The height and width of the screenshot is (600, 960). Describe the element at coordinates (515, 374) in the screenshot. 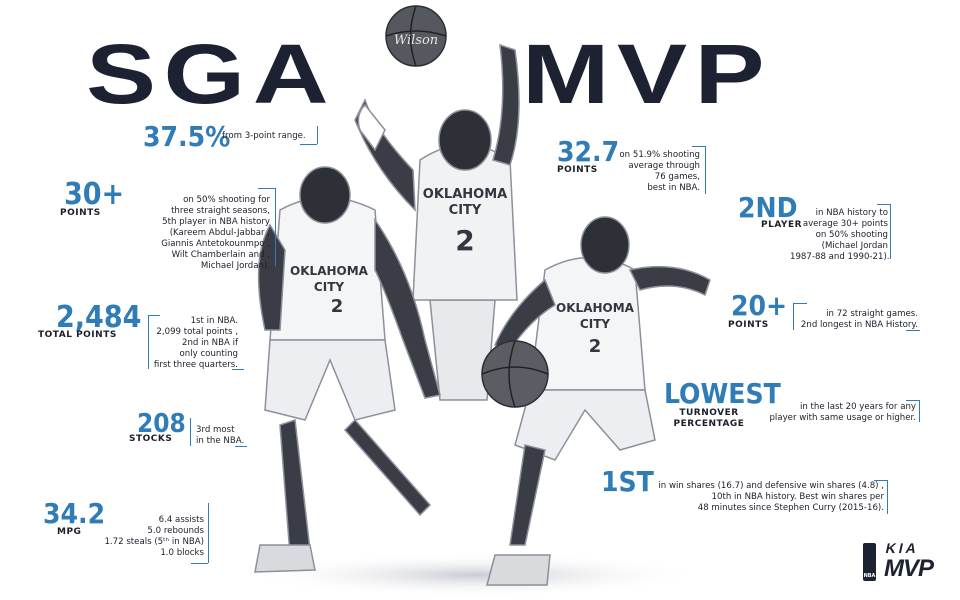

I see `basketball-bottom` at that location.